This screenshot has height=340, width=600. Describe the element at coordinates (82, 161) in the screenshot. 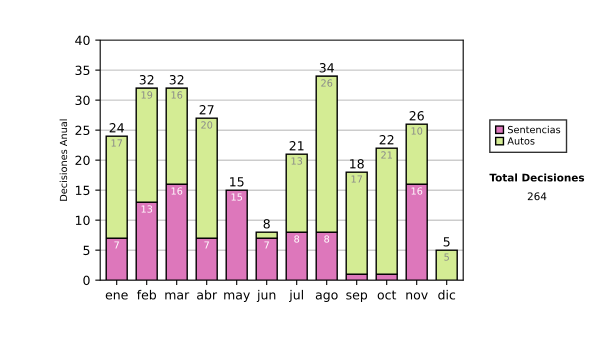

I see `y-tick-label: 20` at that location.